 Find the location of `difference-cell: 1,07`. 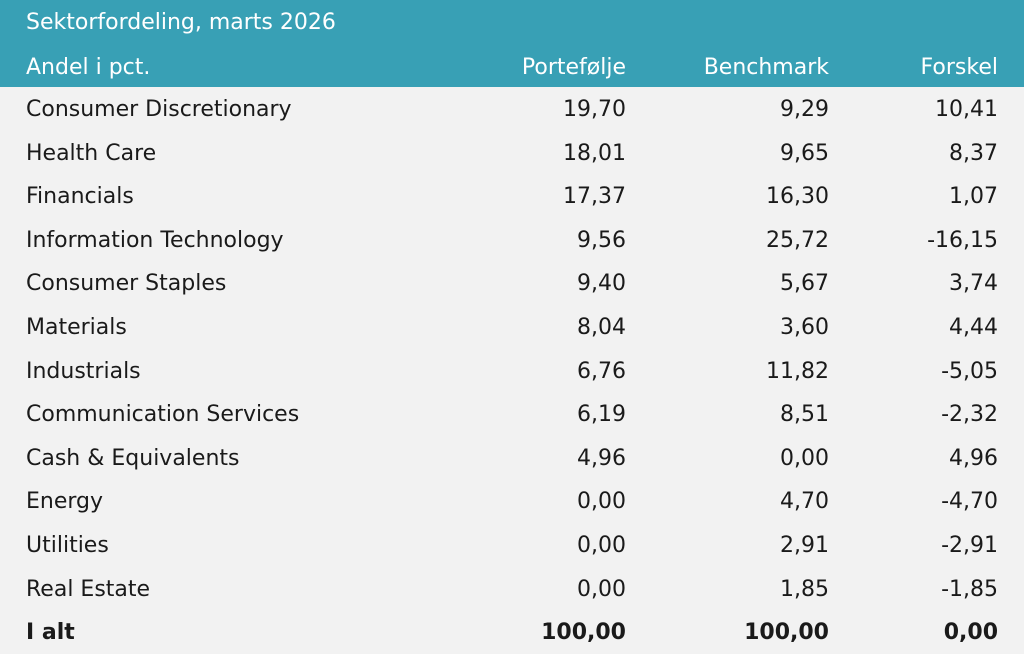

difference-cell: 1,07 is located at coordinates (973, 197).